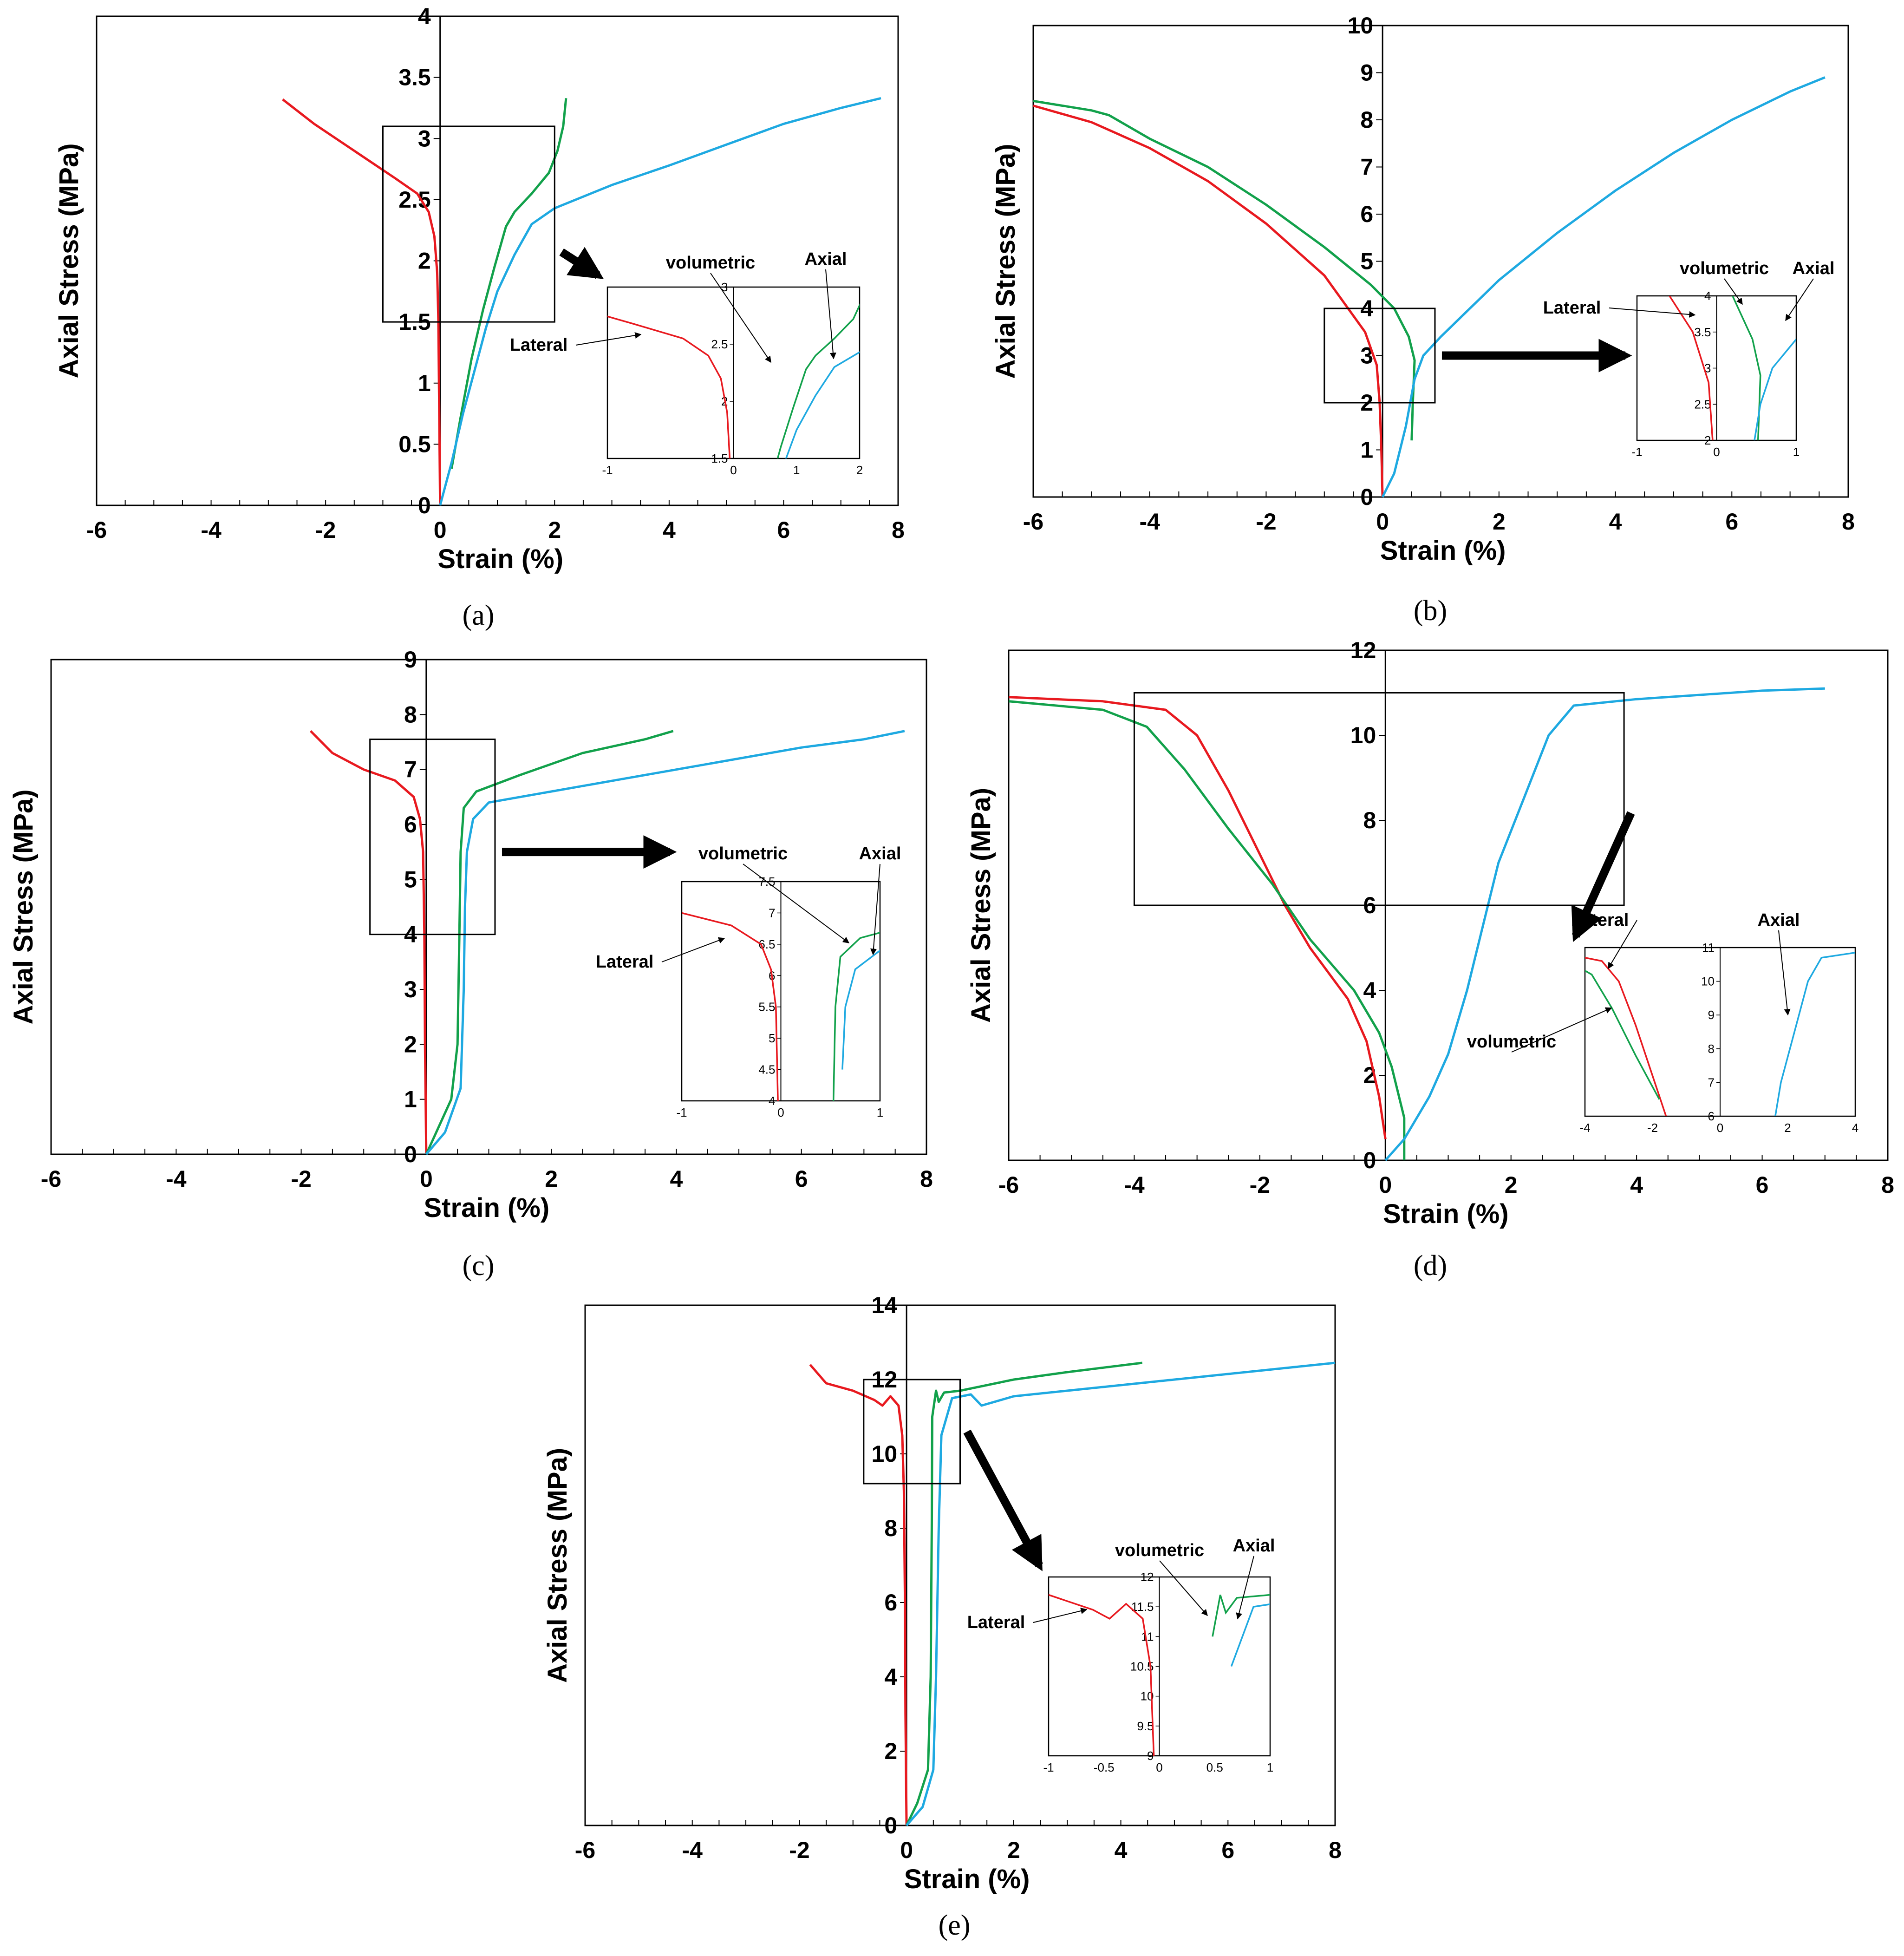 The width and height of the screenshot is (1904, 1956). What do you see at coordinates (1430, 1266) in the screenshot?
I see `panel-caption: (d)` at bounding box center [1430, 1266].